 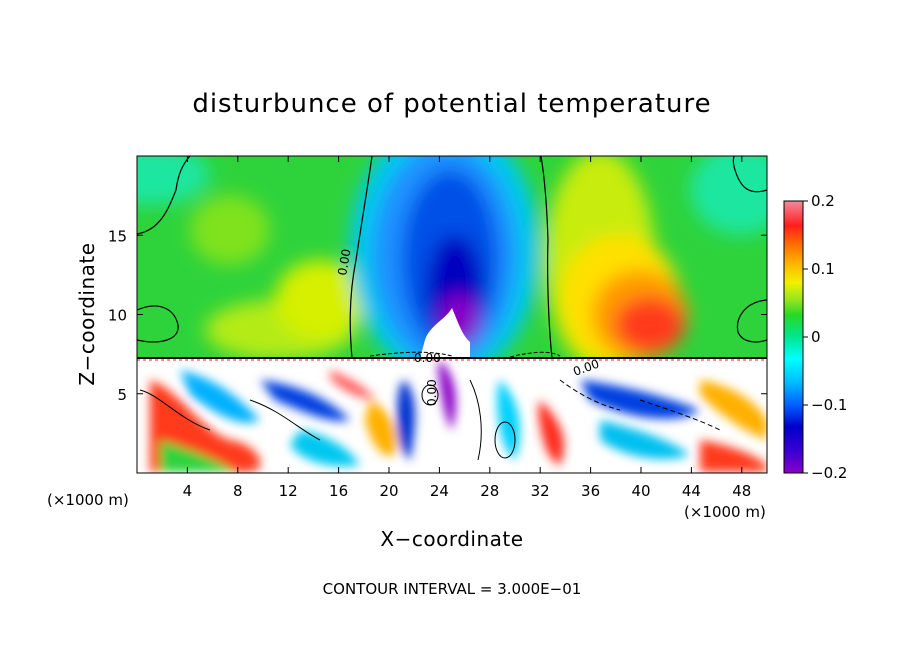 What do you see at coordinates (829, 405) in the screenshot?
I see `colorbar-tick-label: −0.1` at bounding box center [829, 405].